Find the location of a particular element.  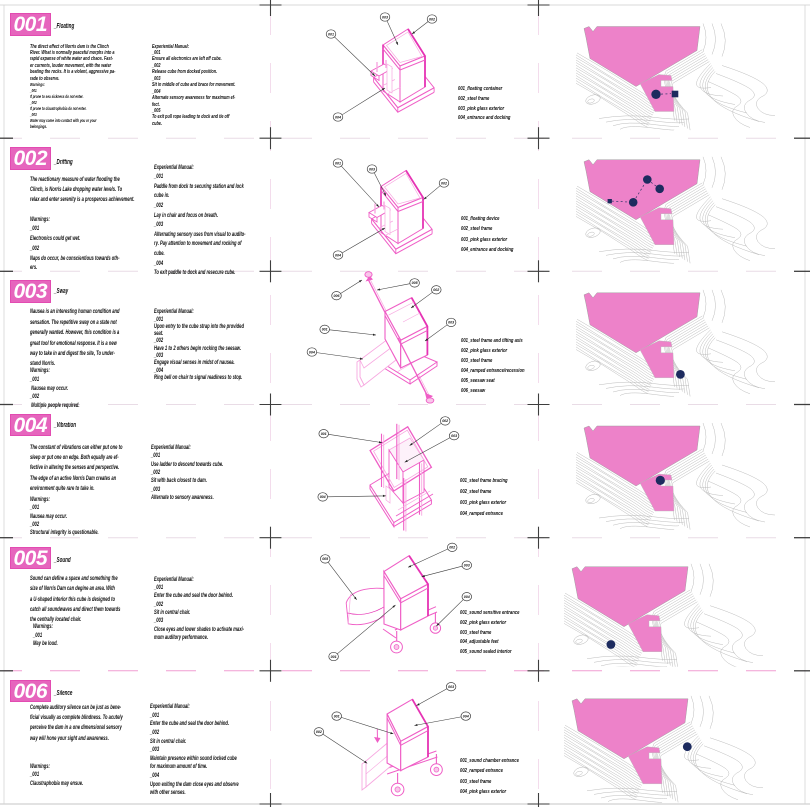

svg-text: 006 is located at coordinates (337, 296).